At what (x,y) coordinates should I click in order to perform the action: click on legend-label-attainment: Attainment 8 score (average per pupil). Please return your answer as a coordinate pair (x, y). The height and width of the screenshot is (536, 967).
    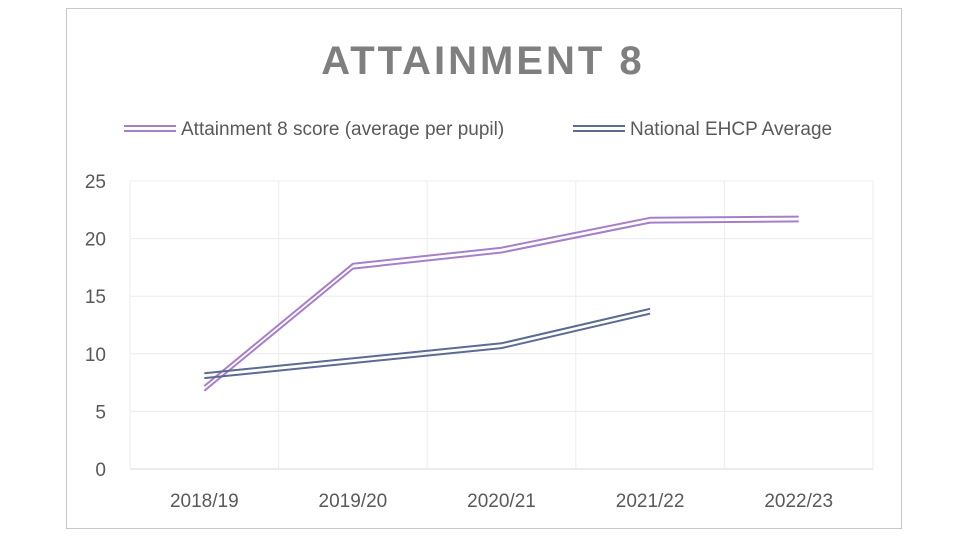
    Looking at the image, I should click on (342, 129).